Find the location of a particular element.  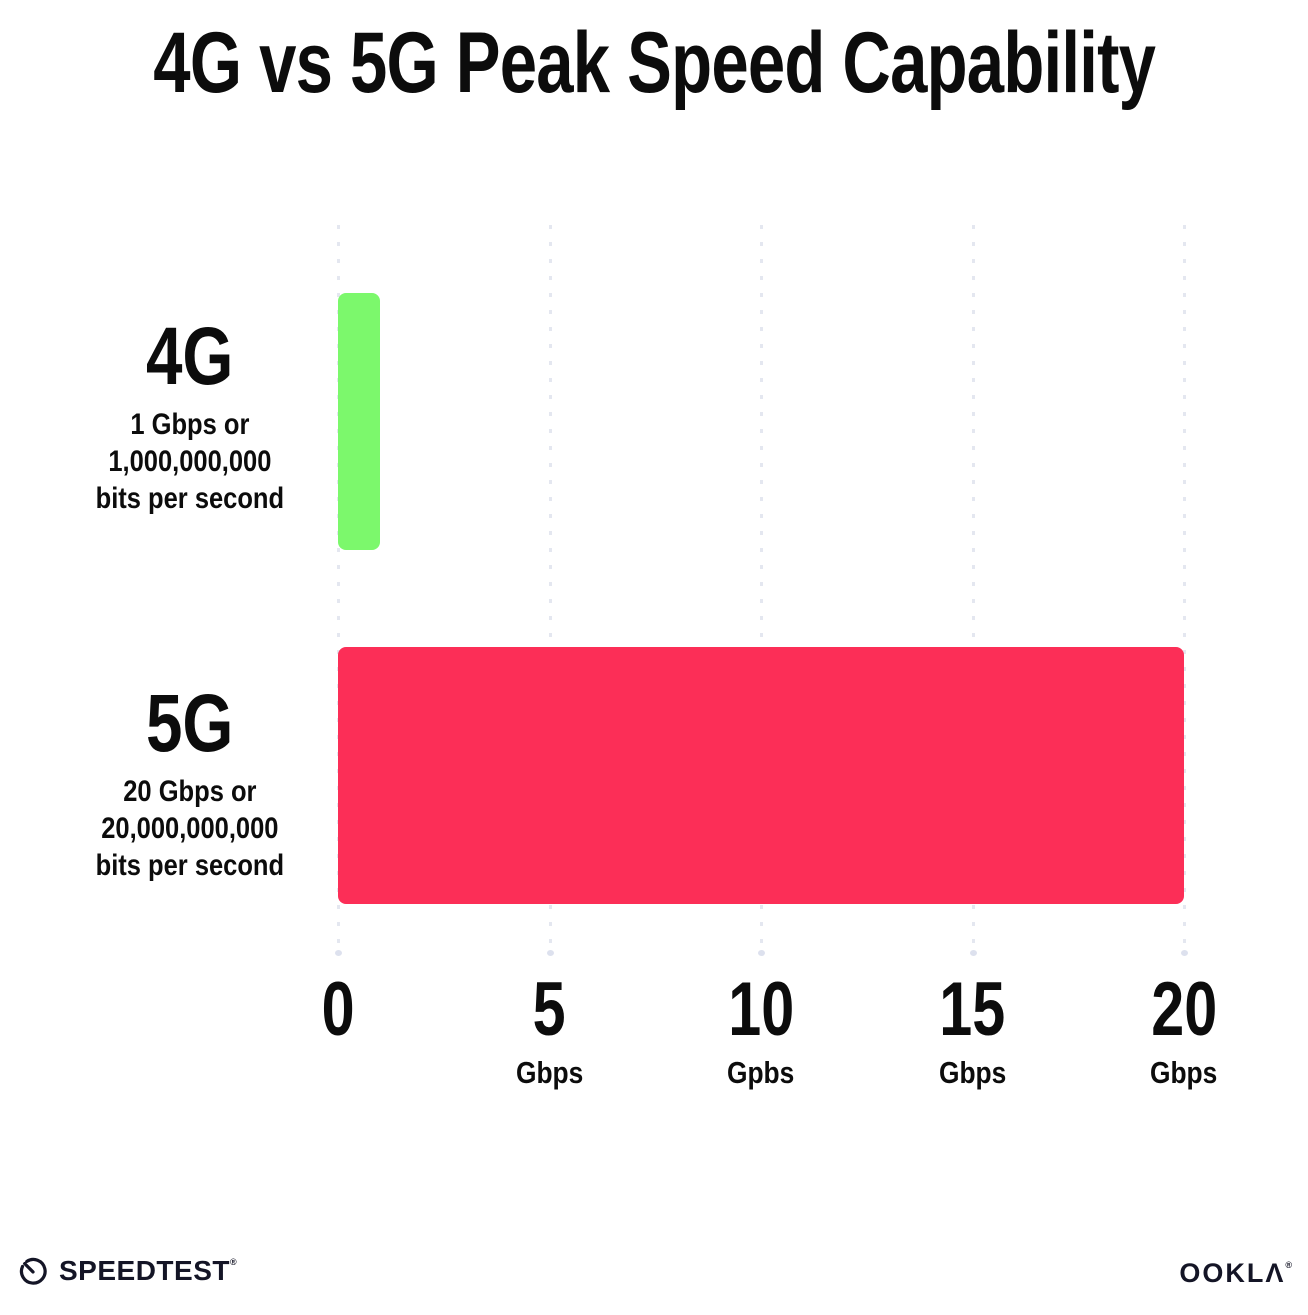

x-tick-20-unit: Gbps is located at coordinates (1184, 1072).